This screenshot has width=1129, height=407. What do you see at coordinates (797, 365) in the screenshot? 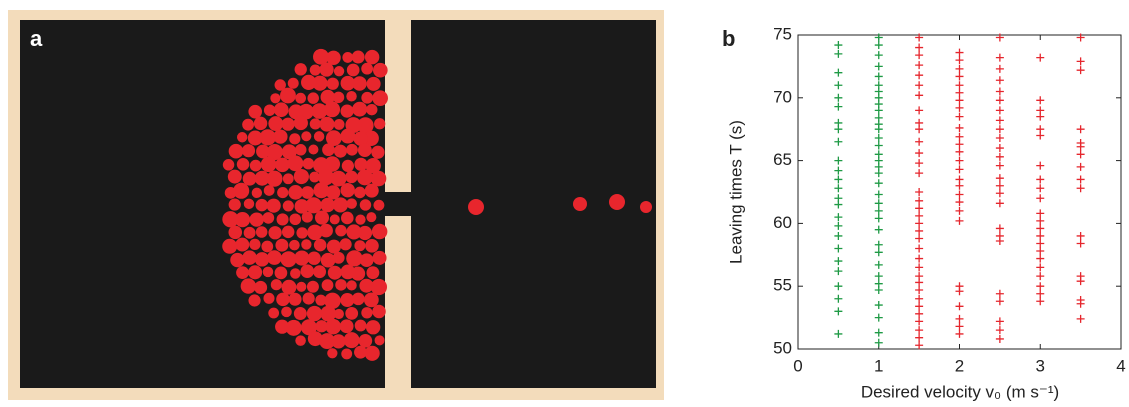
I see `x-tick-label: 0` at bounding box center [797, 365].